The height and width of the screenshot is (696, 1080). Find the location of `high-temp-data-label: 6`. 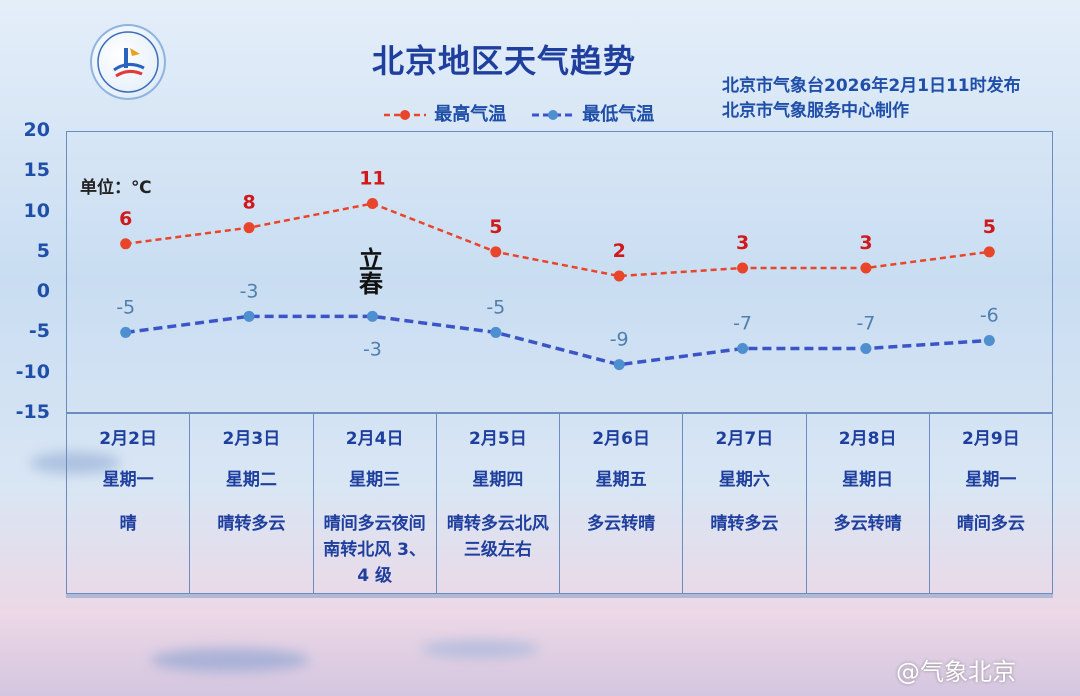

high-temp-data-label: 6 is located at coordinates (125, 219).